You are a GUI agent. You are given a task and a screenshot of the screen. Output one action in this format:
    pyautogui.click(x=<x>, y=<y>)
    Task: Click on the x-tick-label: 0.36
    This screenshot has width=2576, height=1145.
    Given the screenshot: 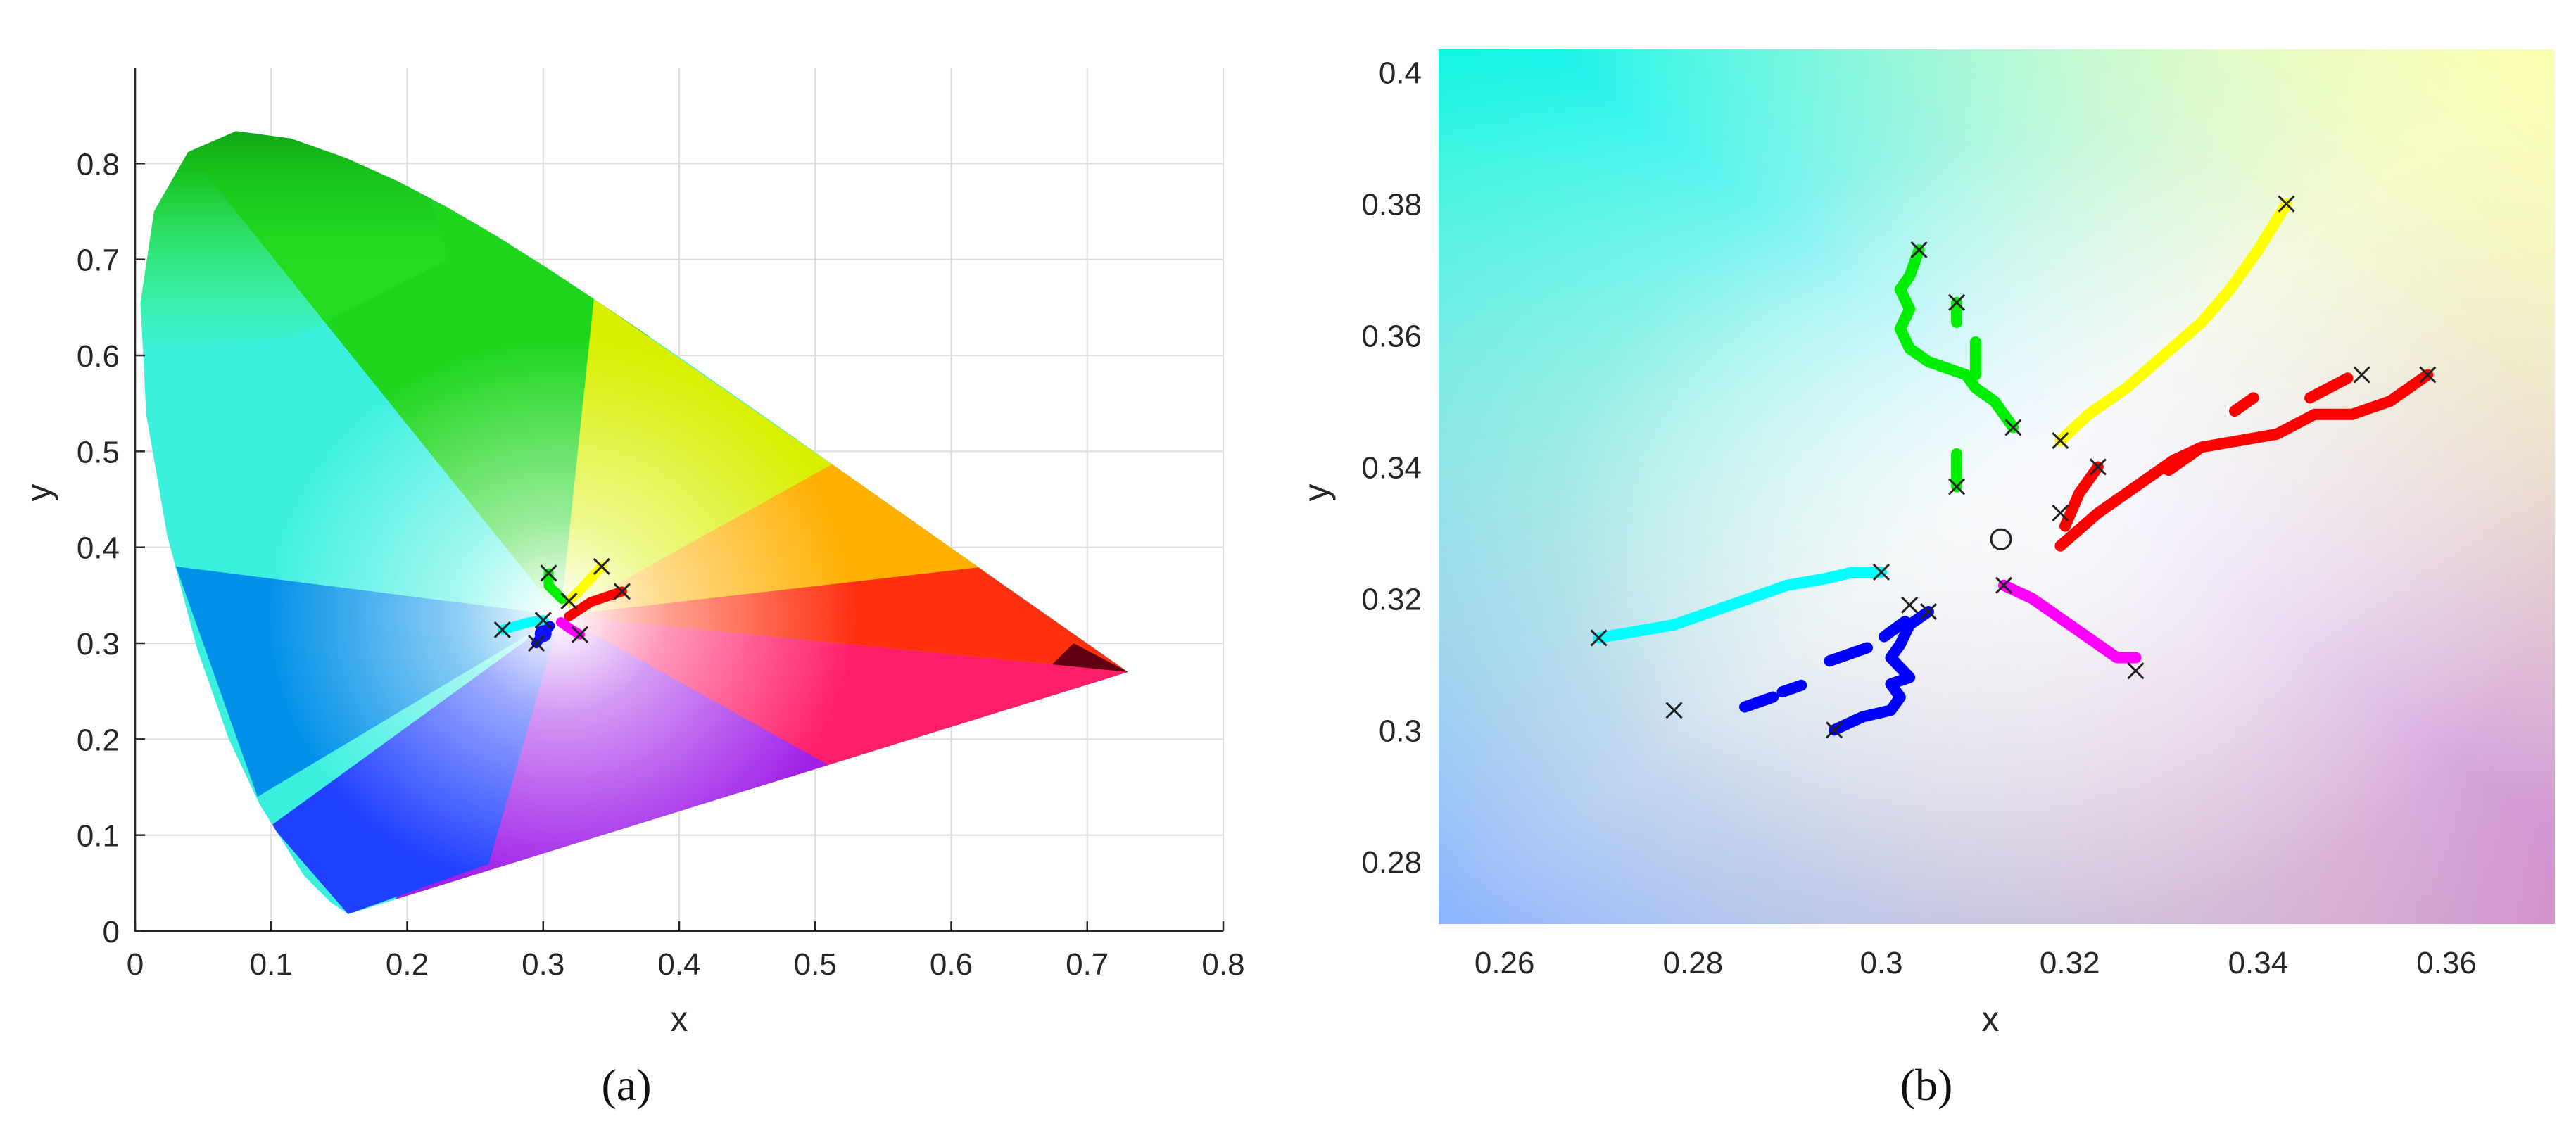 What is the action you would take?
    pyautogui.click(x=2446, y=963)
    